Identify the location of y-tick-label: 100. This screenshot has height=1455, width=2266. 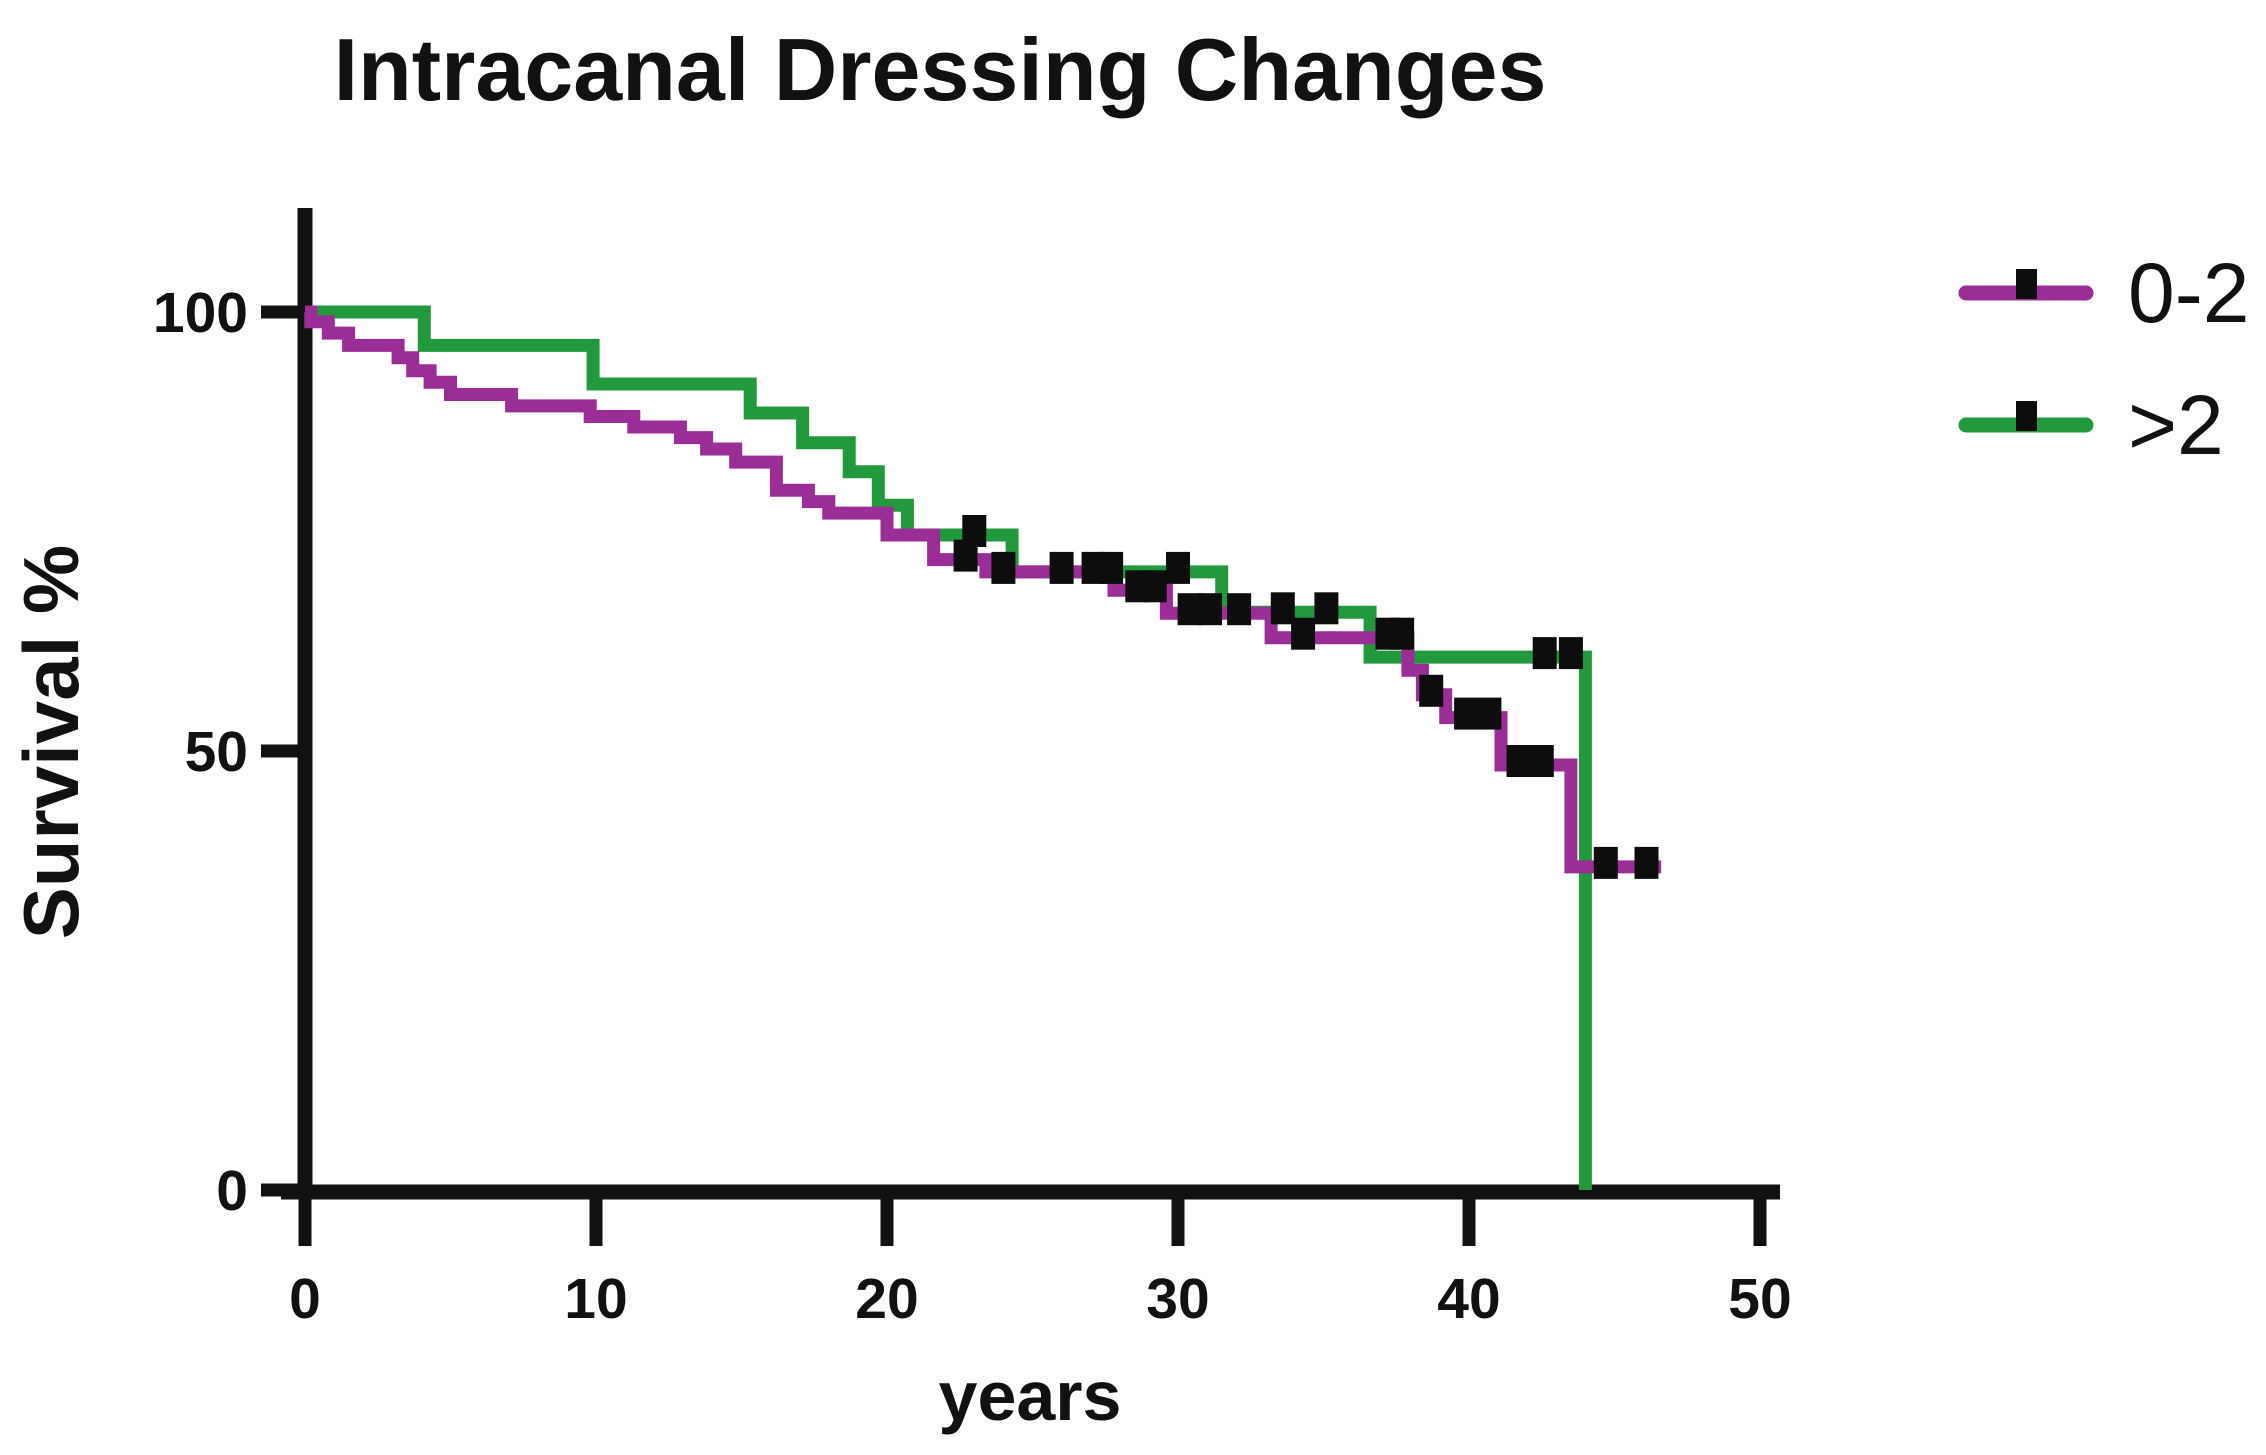
(200, 313).